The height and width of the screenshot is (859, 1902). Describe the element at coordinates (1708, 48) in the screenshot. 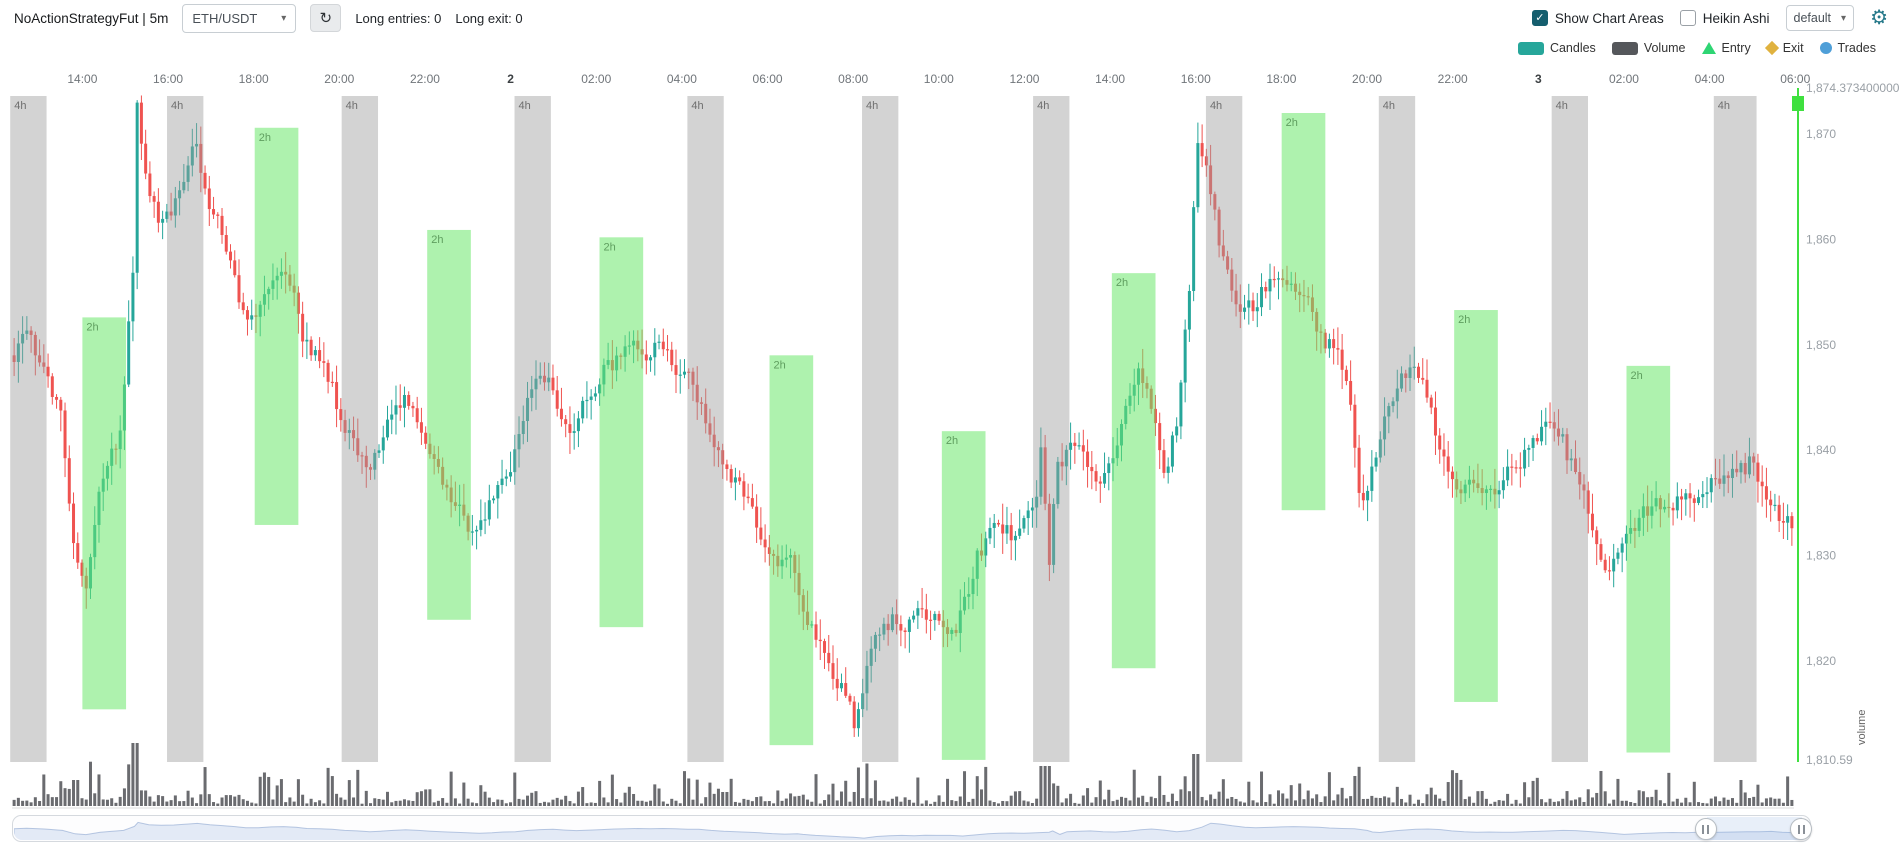

I see `entry-legend-icon` at that location.